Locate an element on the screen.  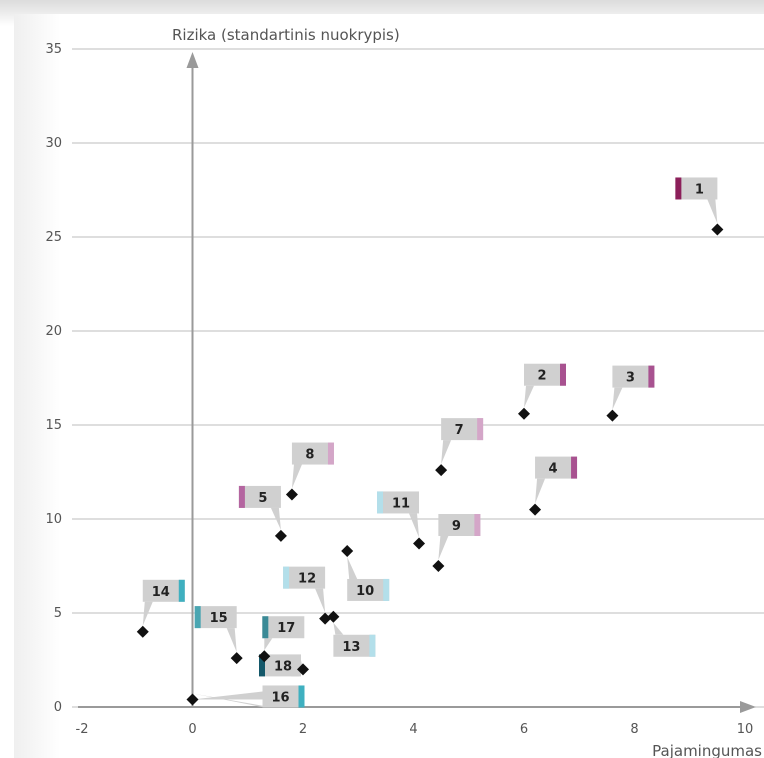
point-label-text: 10 is located at coordinates (365, 591).